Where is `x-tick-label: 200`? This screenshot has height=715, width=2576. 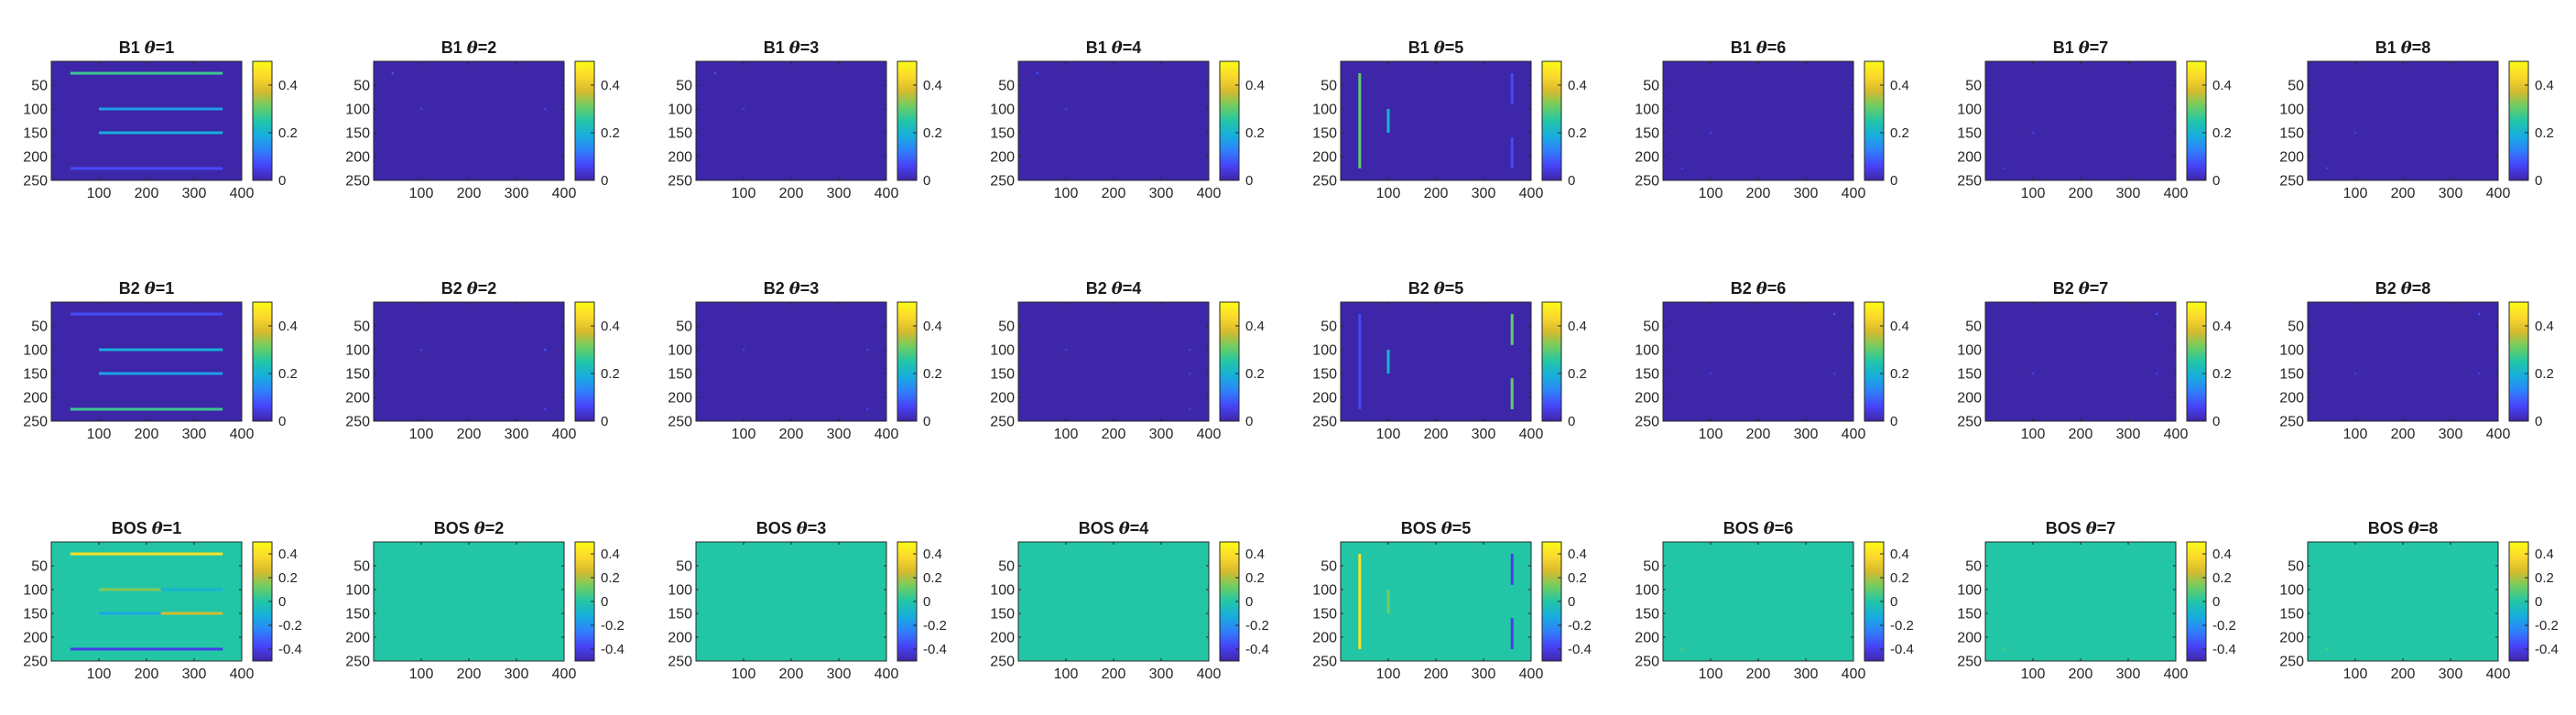 x-tick-label: 200 is located at coordinates (147, 674).